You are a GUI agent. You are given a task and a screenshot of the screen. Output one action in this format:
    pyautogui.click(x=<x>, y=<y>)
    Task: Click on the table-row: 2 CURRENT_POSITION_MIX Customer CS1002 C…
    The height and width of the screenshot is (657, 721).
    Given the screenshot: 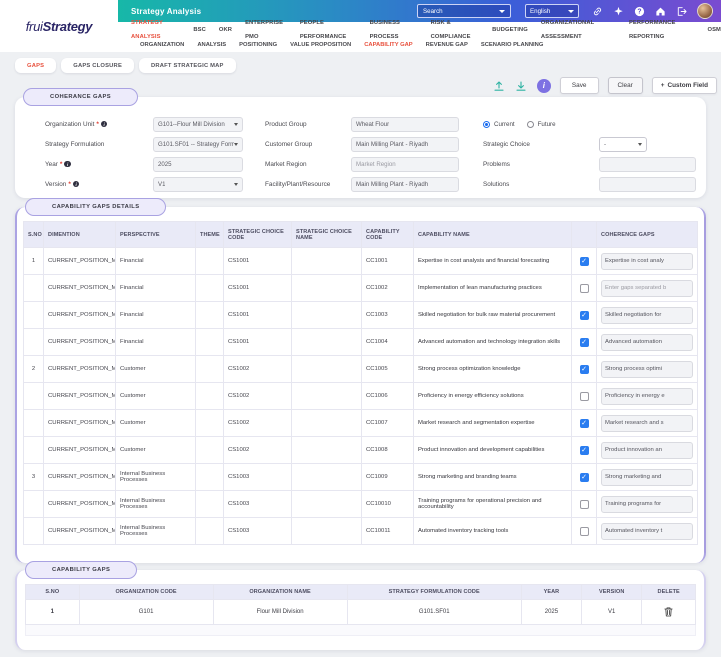 What is the action you would take?
    pyautogui.click(x=360, y=369)
    